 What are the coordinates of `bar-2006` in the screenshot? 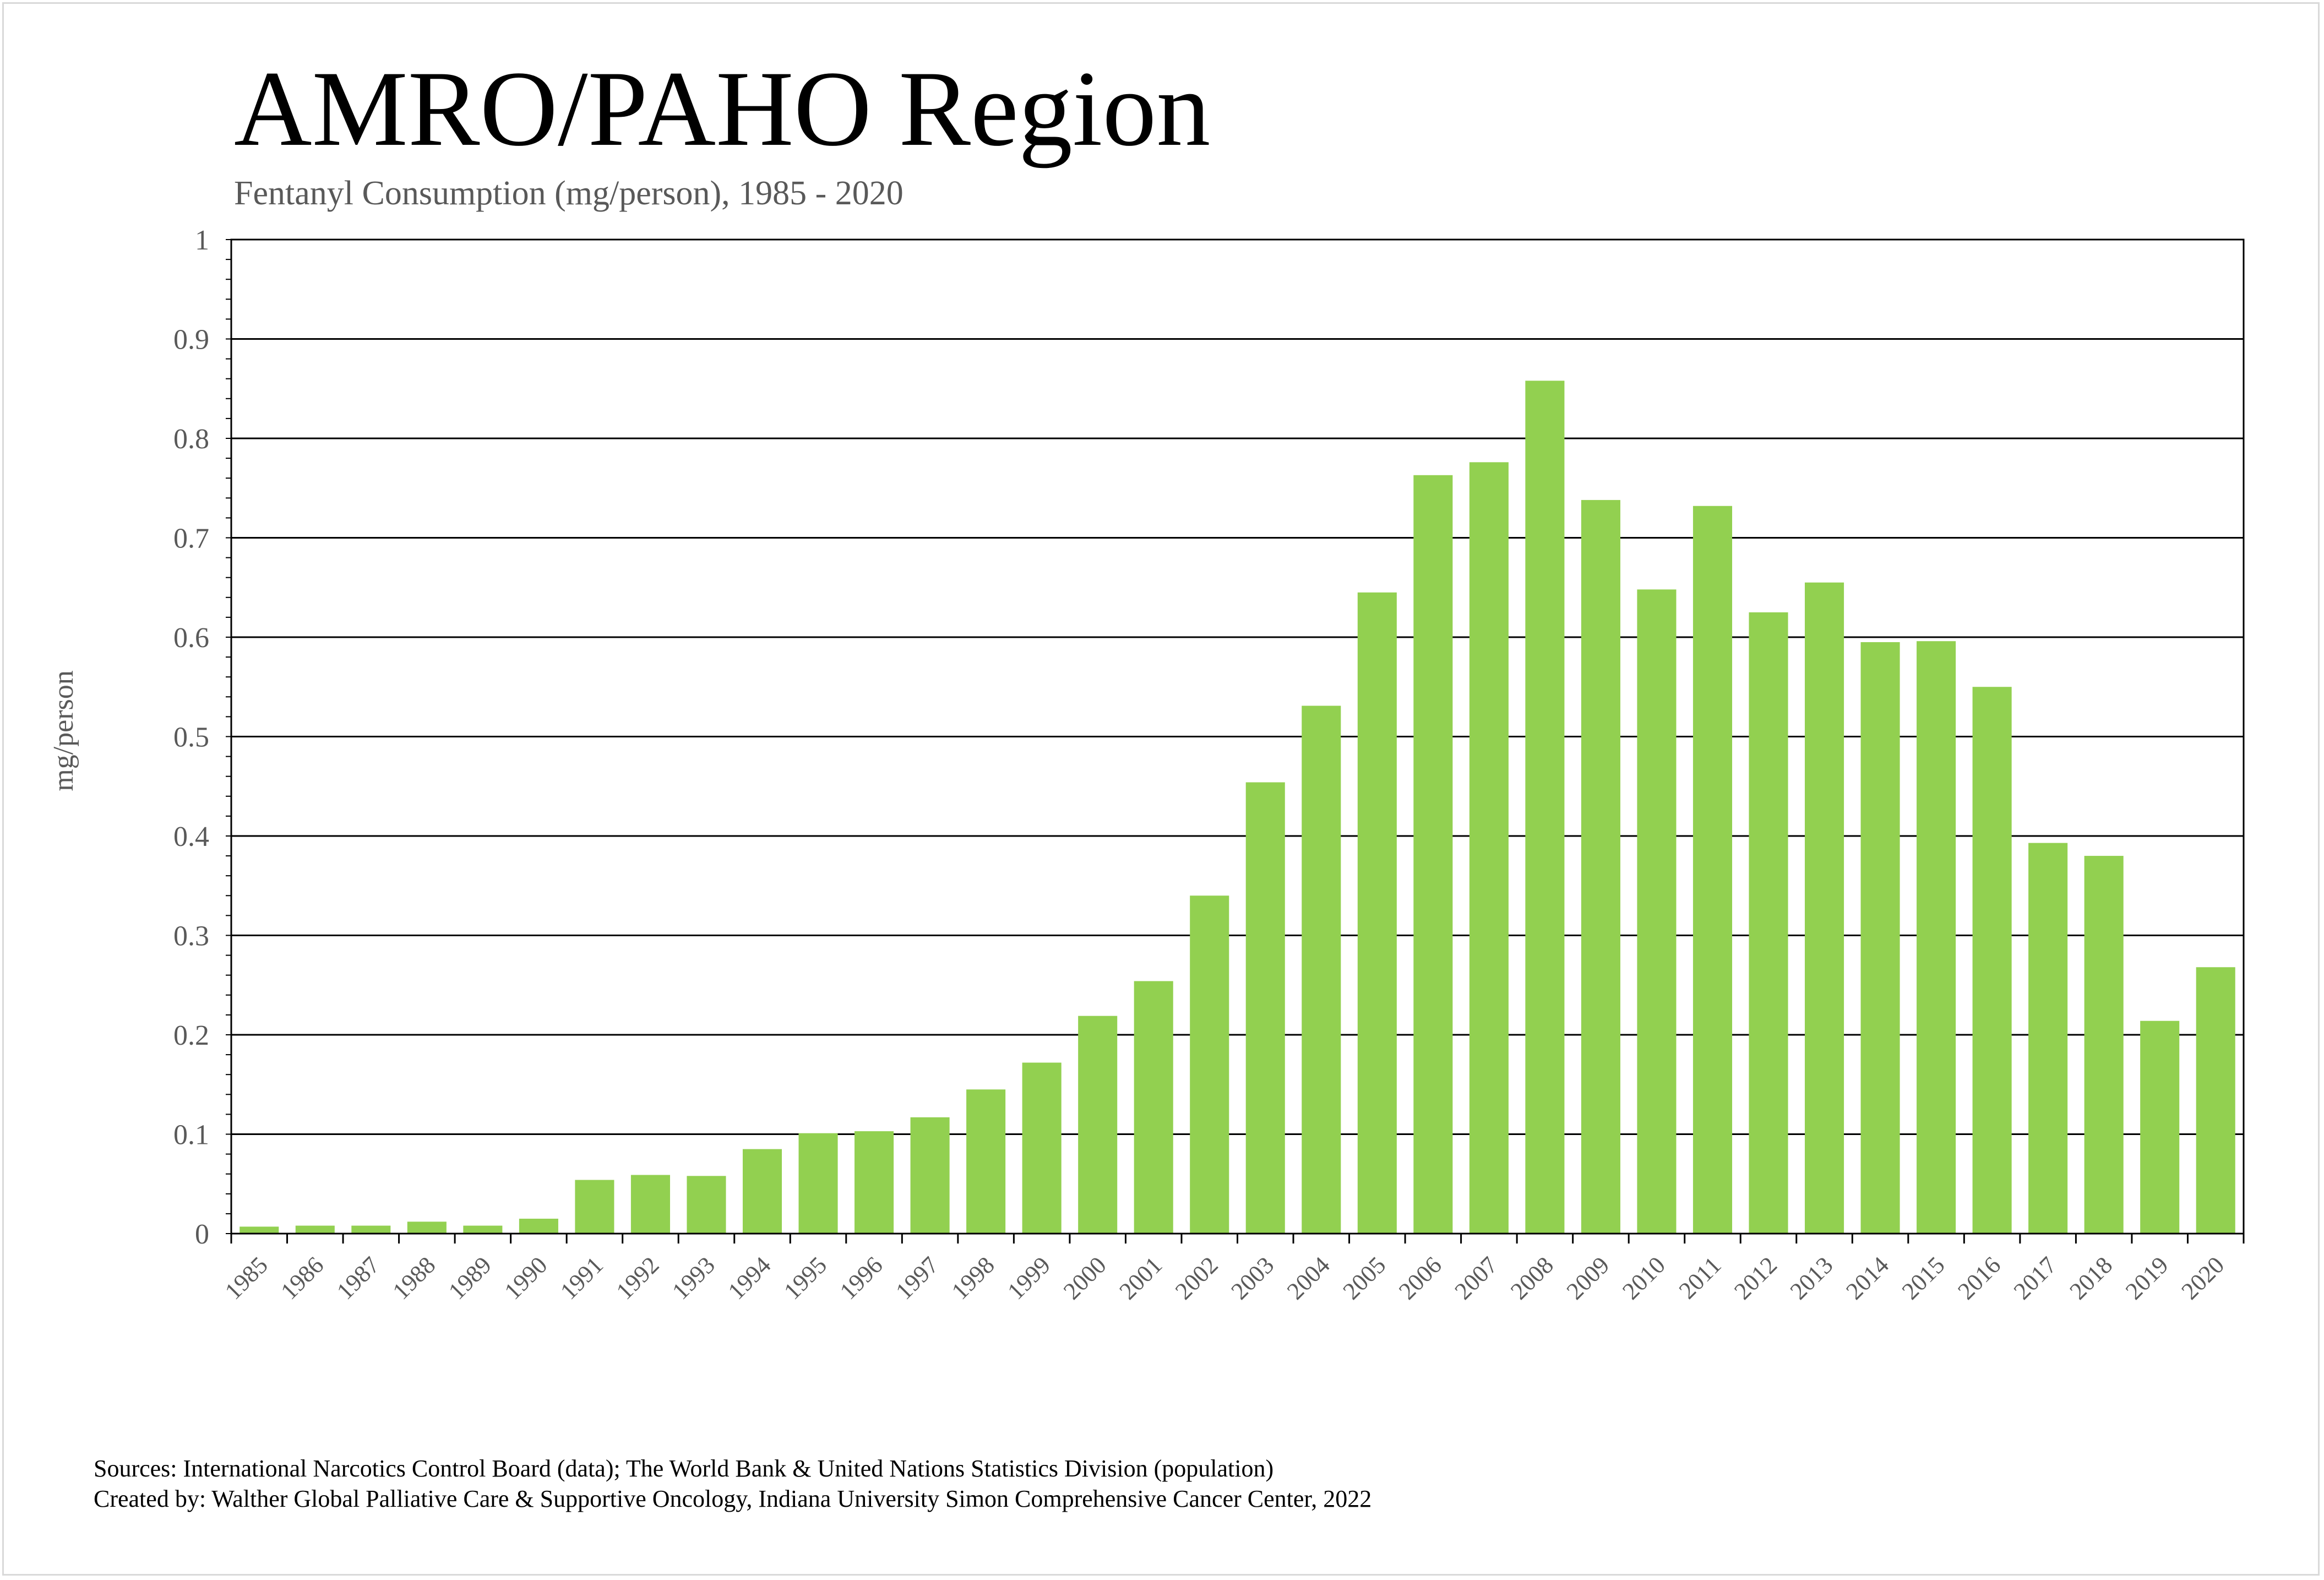 It's located at (1433, 854).